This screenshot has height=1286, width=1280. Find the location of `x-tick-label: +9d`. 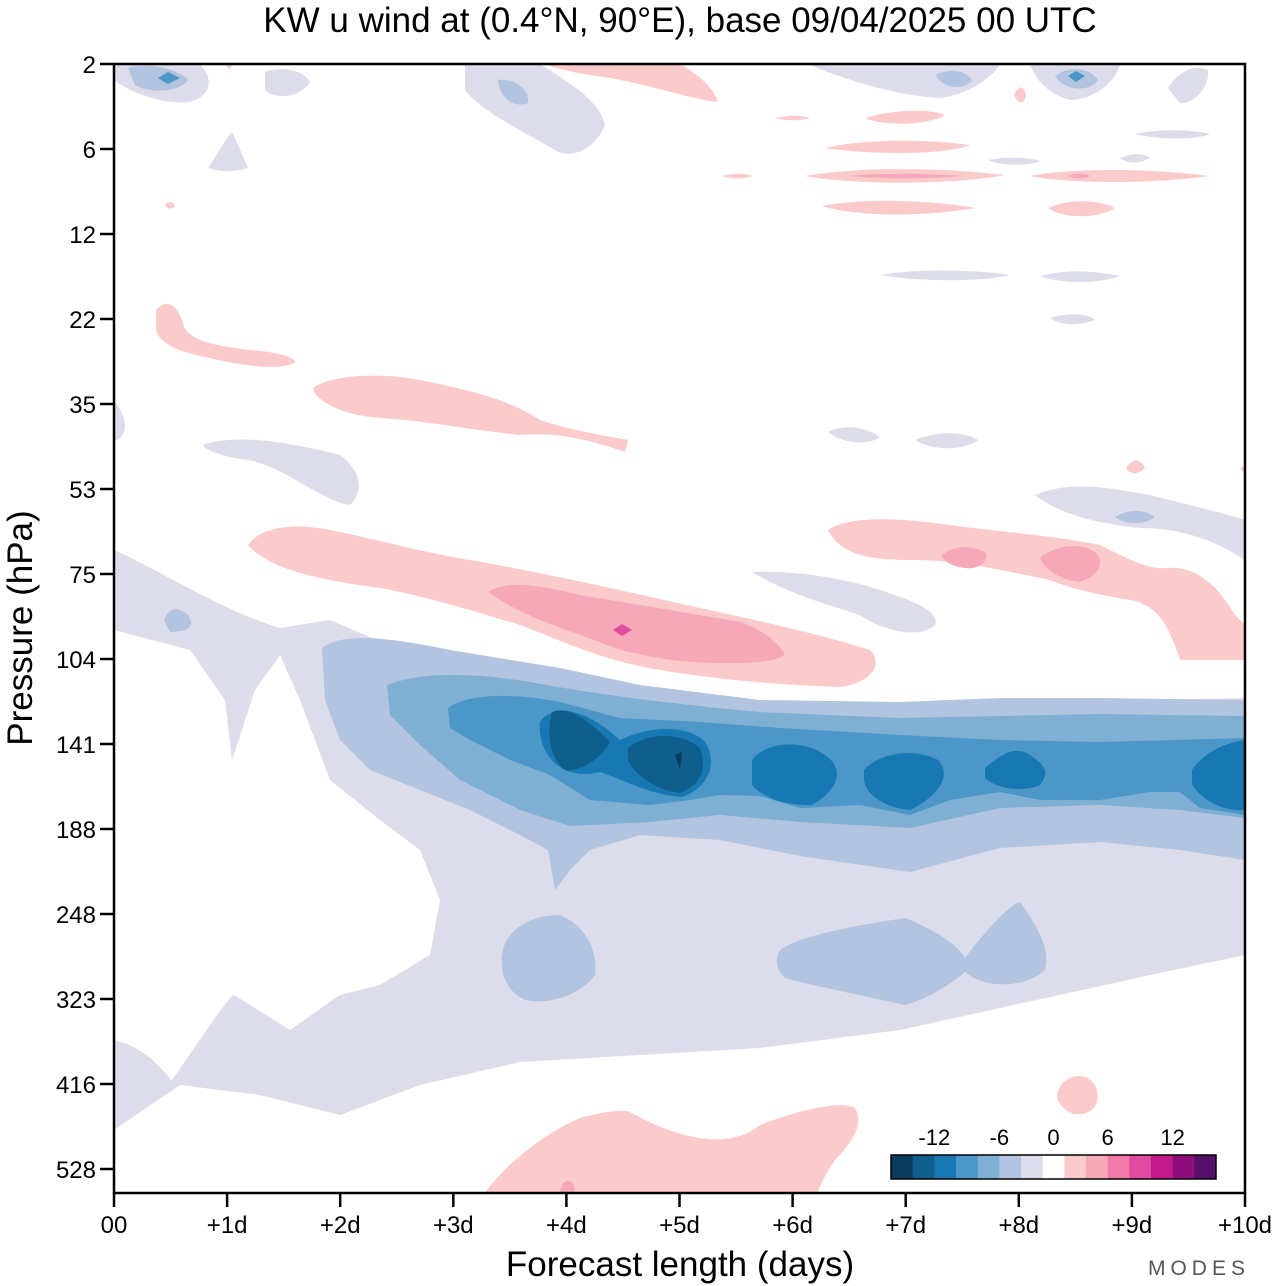

x-tick-label: +9d is located at coordinates (1132, 1225).